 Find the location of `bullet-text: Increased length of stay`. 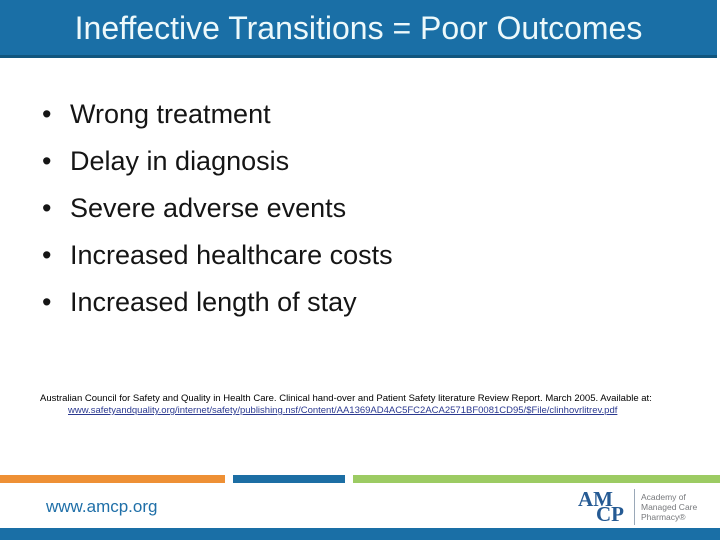

bullet-text: Increased length of stay is located at coordinates (213, 302).